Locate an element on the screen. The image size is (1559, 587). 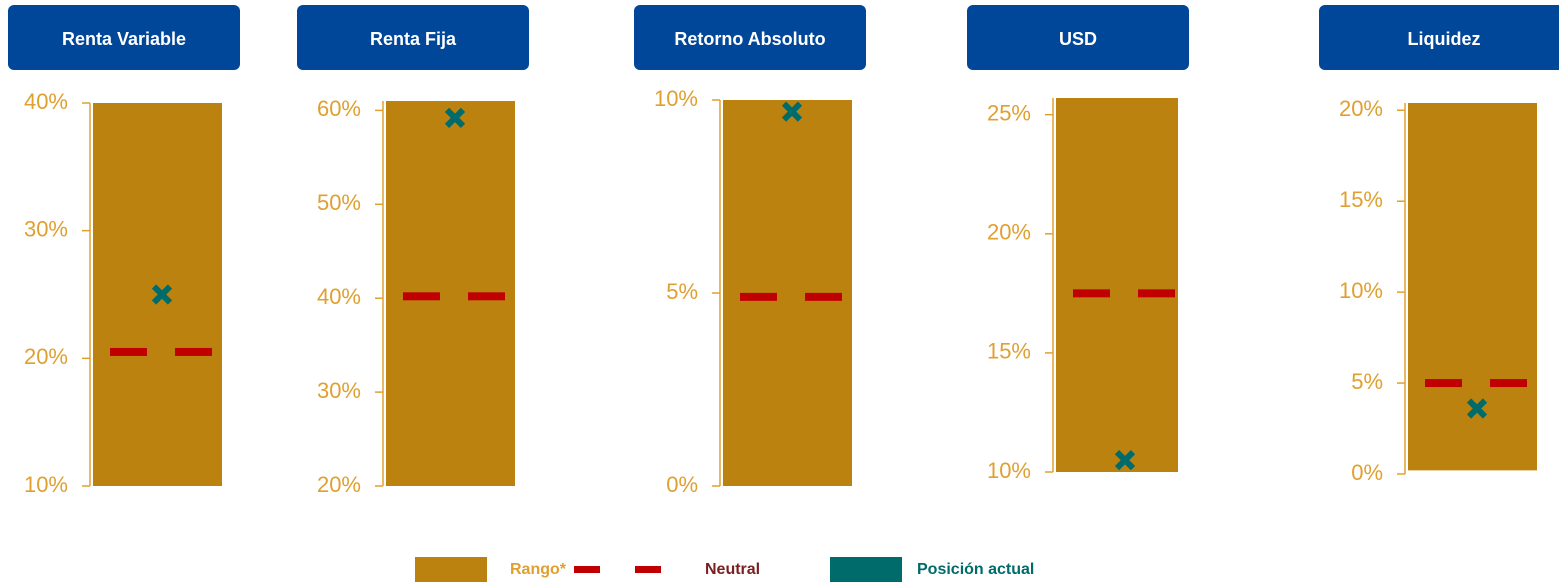
panel-title: Renta Fija is located at coordinates (413, 39).